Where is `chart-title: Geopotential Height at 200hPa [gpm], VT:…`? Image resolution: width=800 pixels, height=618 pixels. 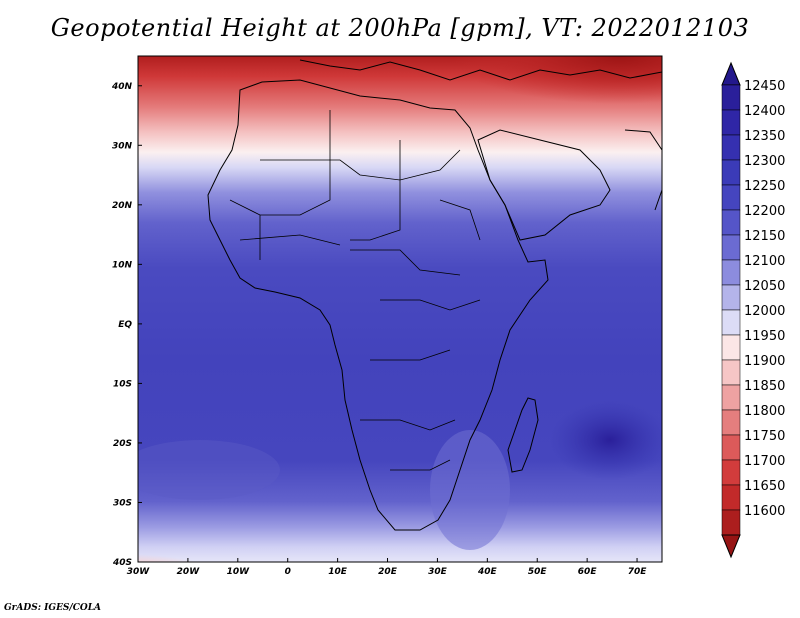
chart-title: Geopotential Height at 200hPa [gpm], VT:… is located at coordinates (400, 28).